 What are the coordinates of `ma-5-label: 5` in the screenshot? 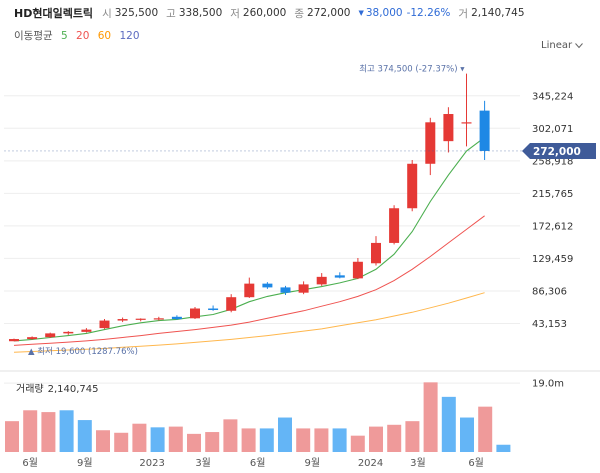 It's located at (64, 36).